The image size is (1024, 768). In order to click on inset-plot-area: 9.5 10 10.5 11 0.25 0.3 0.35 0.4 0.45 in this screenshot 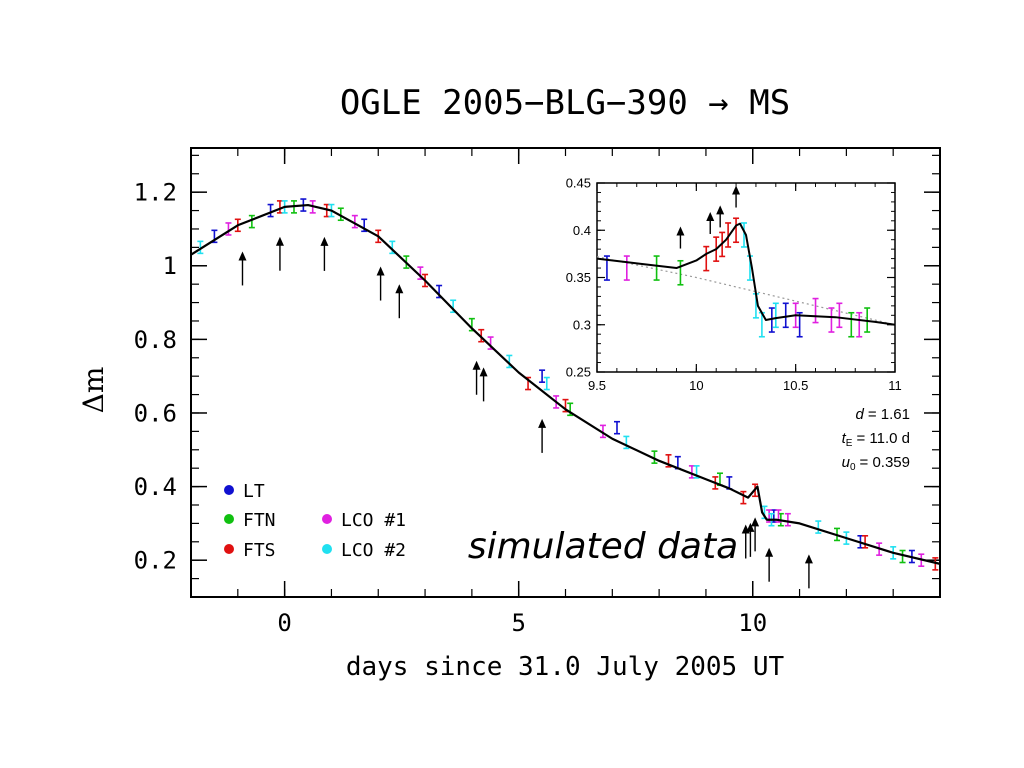, I will do `click(734, 284)`.